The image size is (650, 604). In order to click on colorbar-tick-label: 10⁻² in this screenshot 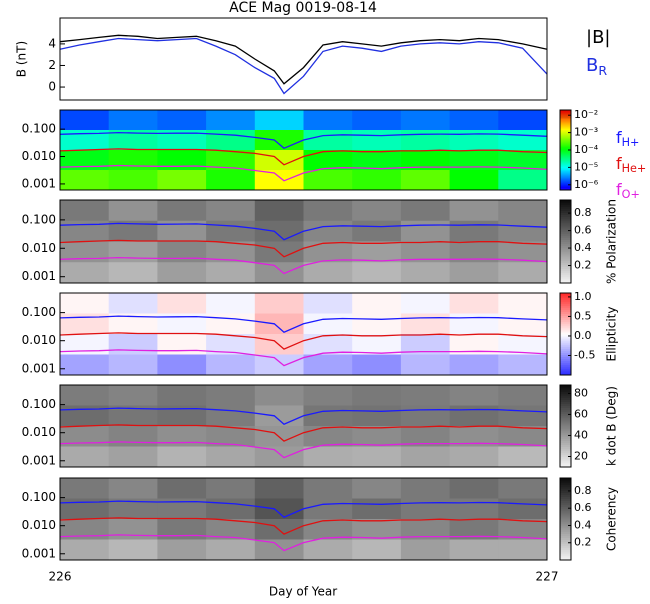, I will do `click(586, 114)`.